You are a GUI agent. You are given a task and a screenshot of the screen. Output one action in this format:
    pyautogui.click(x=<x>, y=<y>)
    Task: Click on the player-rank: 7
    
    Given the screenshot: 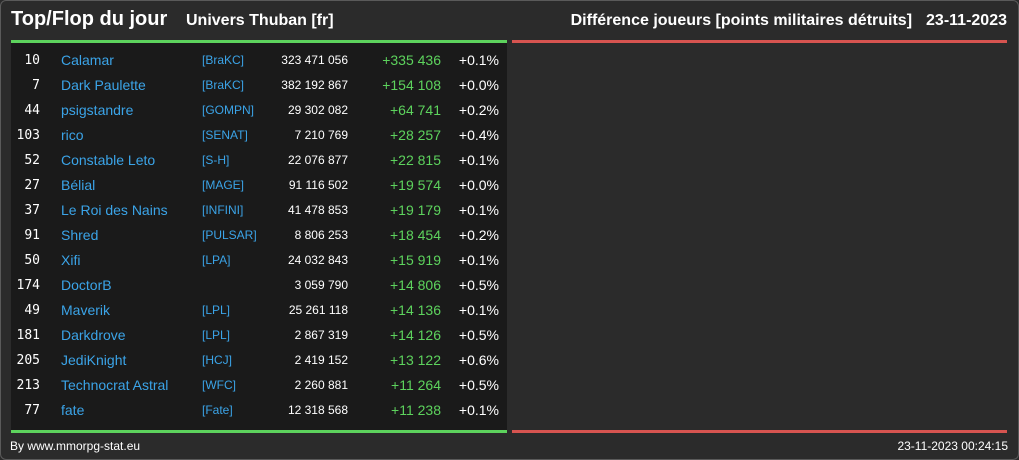 What is the action you would take?
    pyautogui.click(x=36, y=85)
    